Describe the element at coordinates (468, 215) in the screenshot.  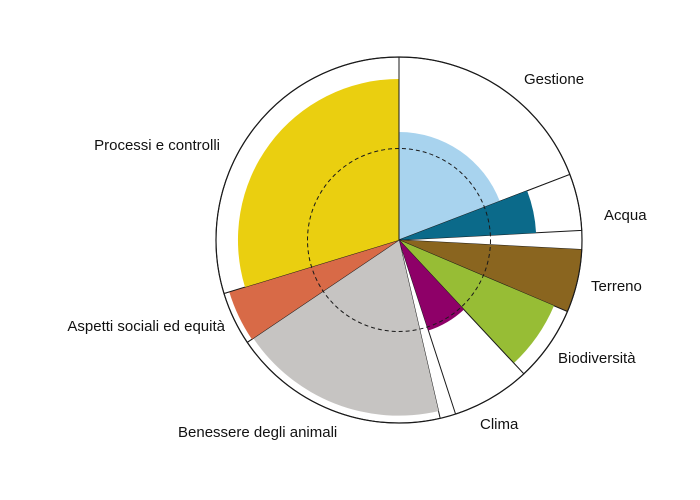
I see `wedge-acqua` at that location.